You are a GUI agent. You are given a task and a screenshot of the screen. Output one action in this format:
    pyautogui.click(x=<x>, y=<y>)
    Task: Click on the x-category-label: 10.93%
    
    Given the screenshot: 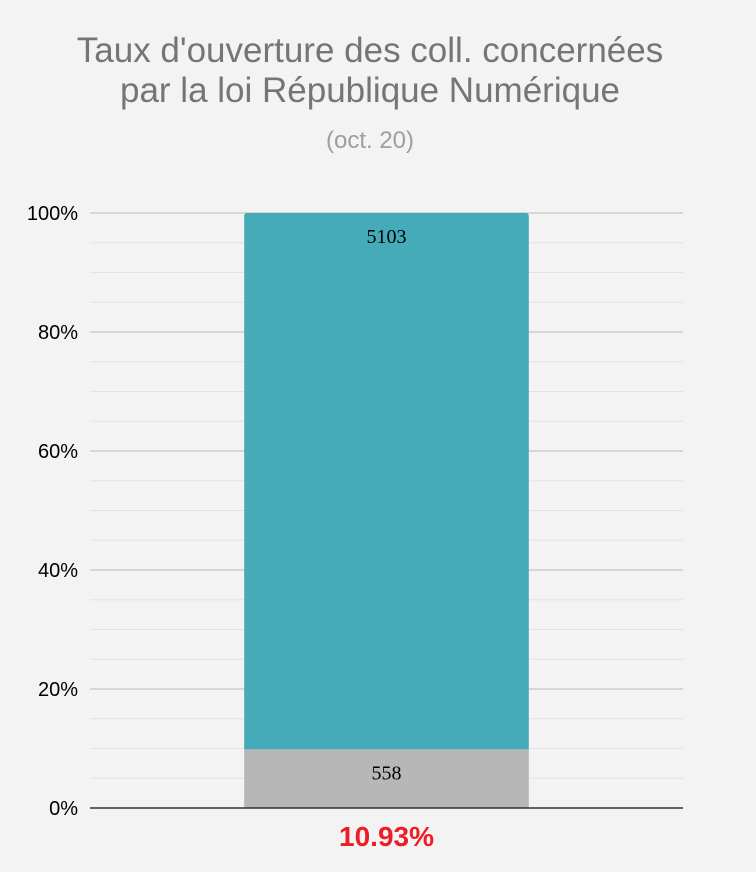 What is the action you would take?
    pyautogui.click(x=386, y=836)
    